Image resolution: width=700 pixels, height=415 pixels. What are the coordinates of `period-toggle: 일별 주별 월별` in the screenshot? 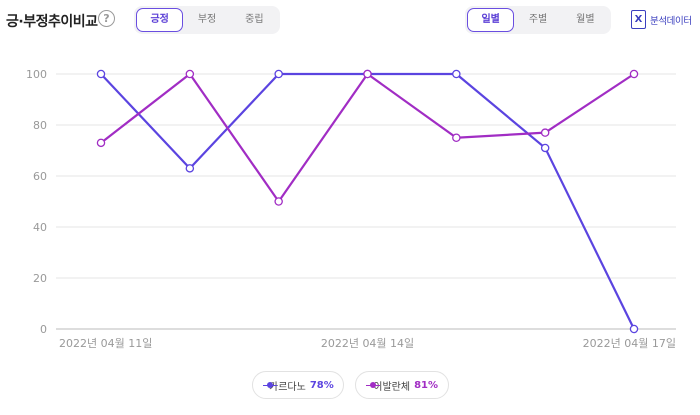 It's located at (538, 20).